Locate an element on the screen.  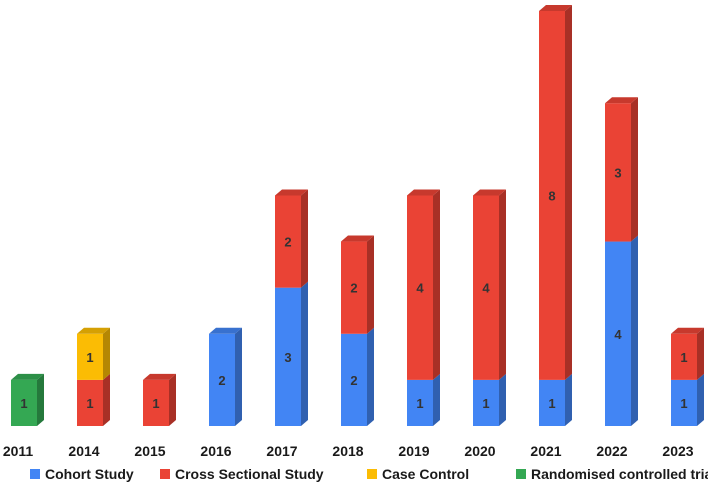
x-tick-label: 2015 is located at coordinates (149, 451).